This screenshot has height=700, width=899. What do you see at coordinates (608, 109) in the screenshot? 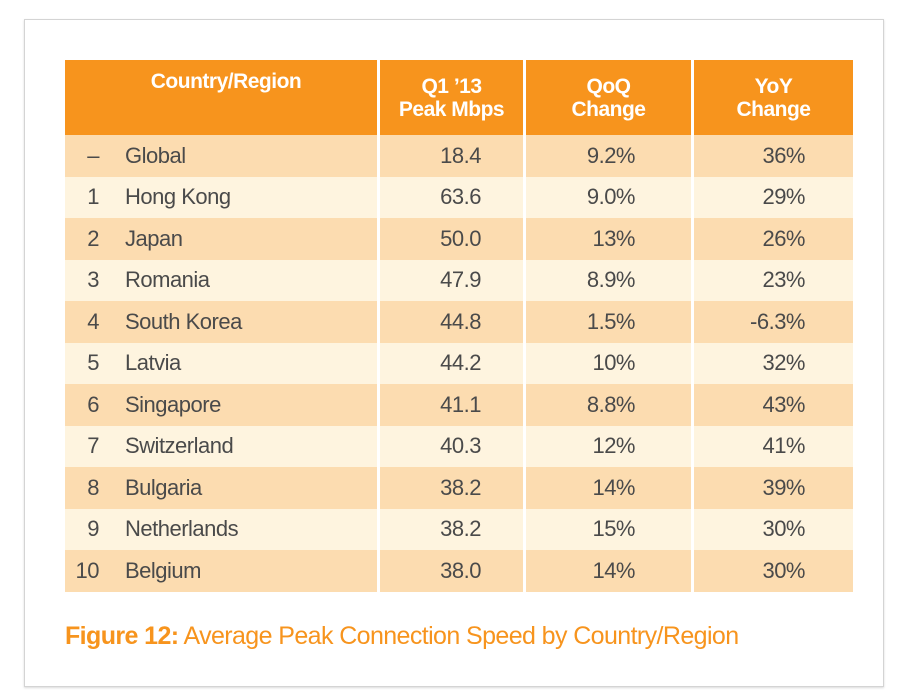
I see `header-qoq-line2: Change` at bounding box center [608, 109].